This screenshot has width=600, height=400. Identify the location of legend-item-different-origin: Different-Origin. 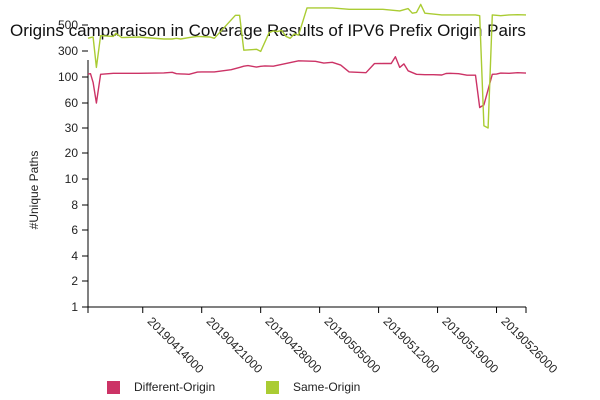
(161, 387).